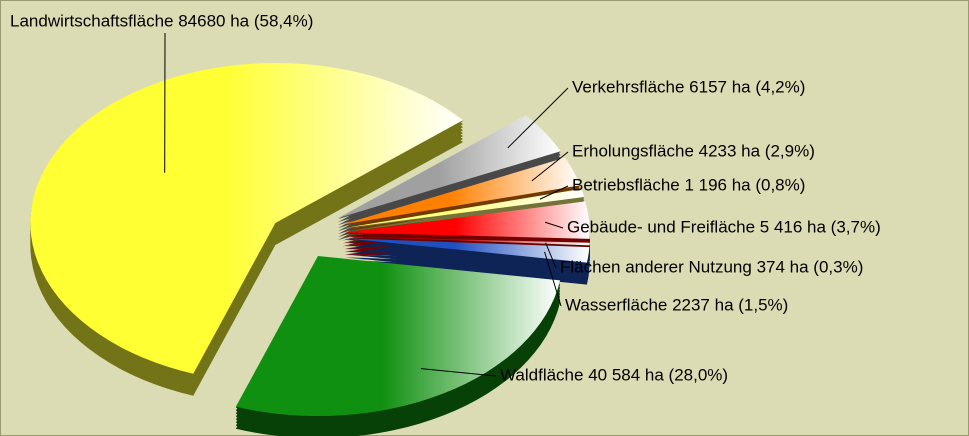  I want to click on data-label: Waldfläche 40 584 ha (28,0%), so click(614, 374).